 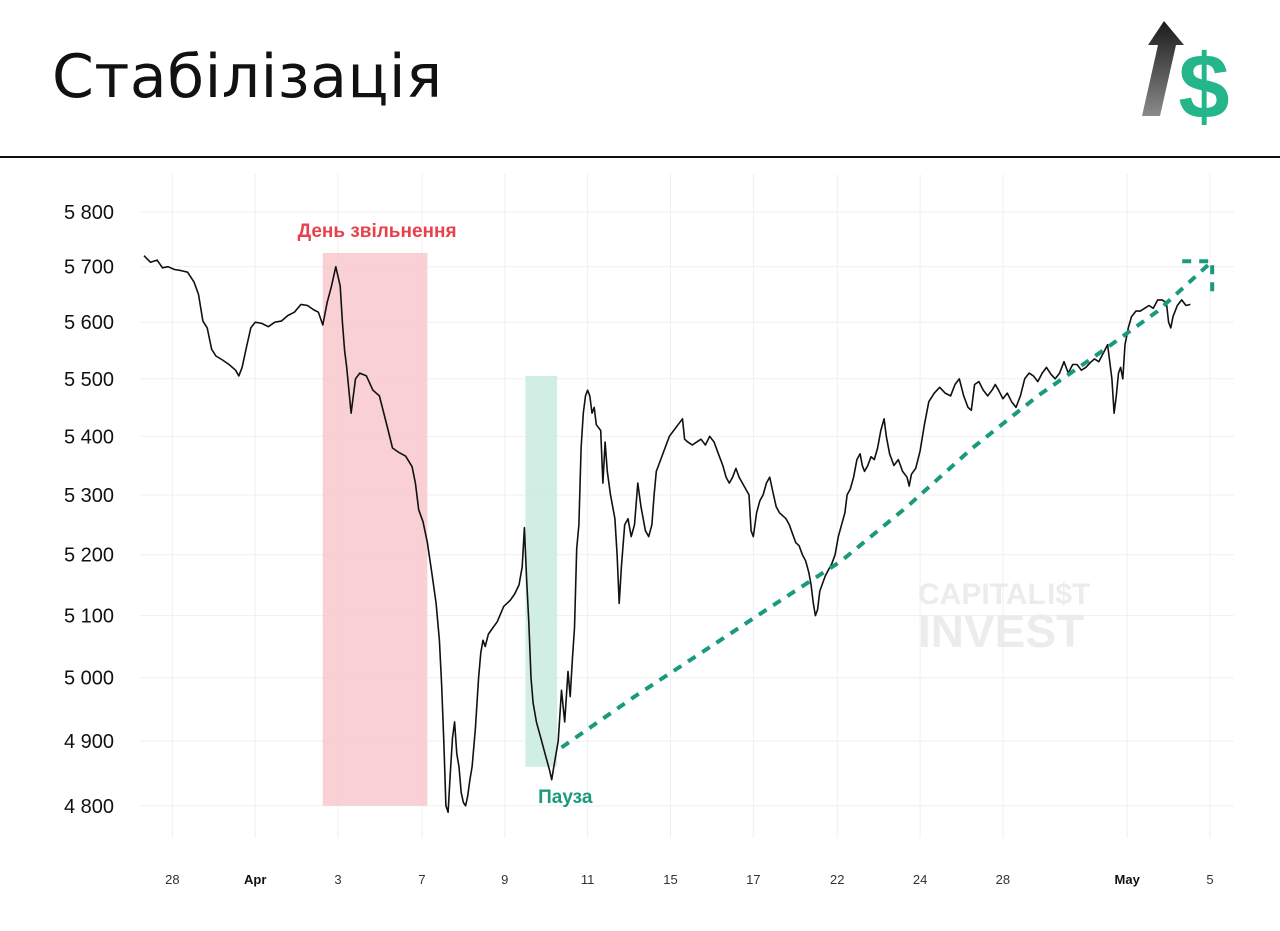 I want to click on y-tick-label: 5 400, so click(x=89, y=437).